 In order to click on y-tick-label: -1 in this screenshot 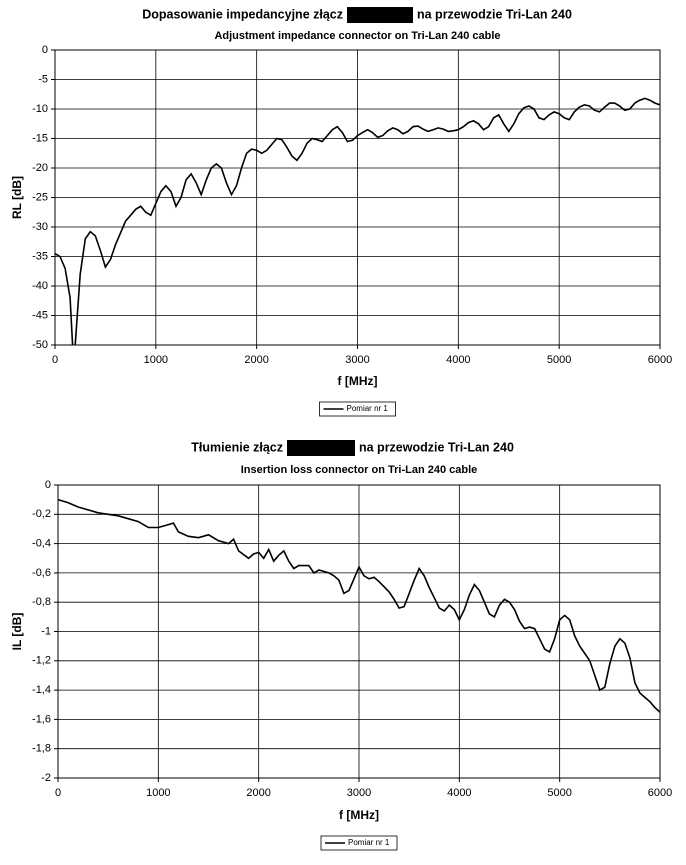, I will do `click(46, 631)`.